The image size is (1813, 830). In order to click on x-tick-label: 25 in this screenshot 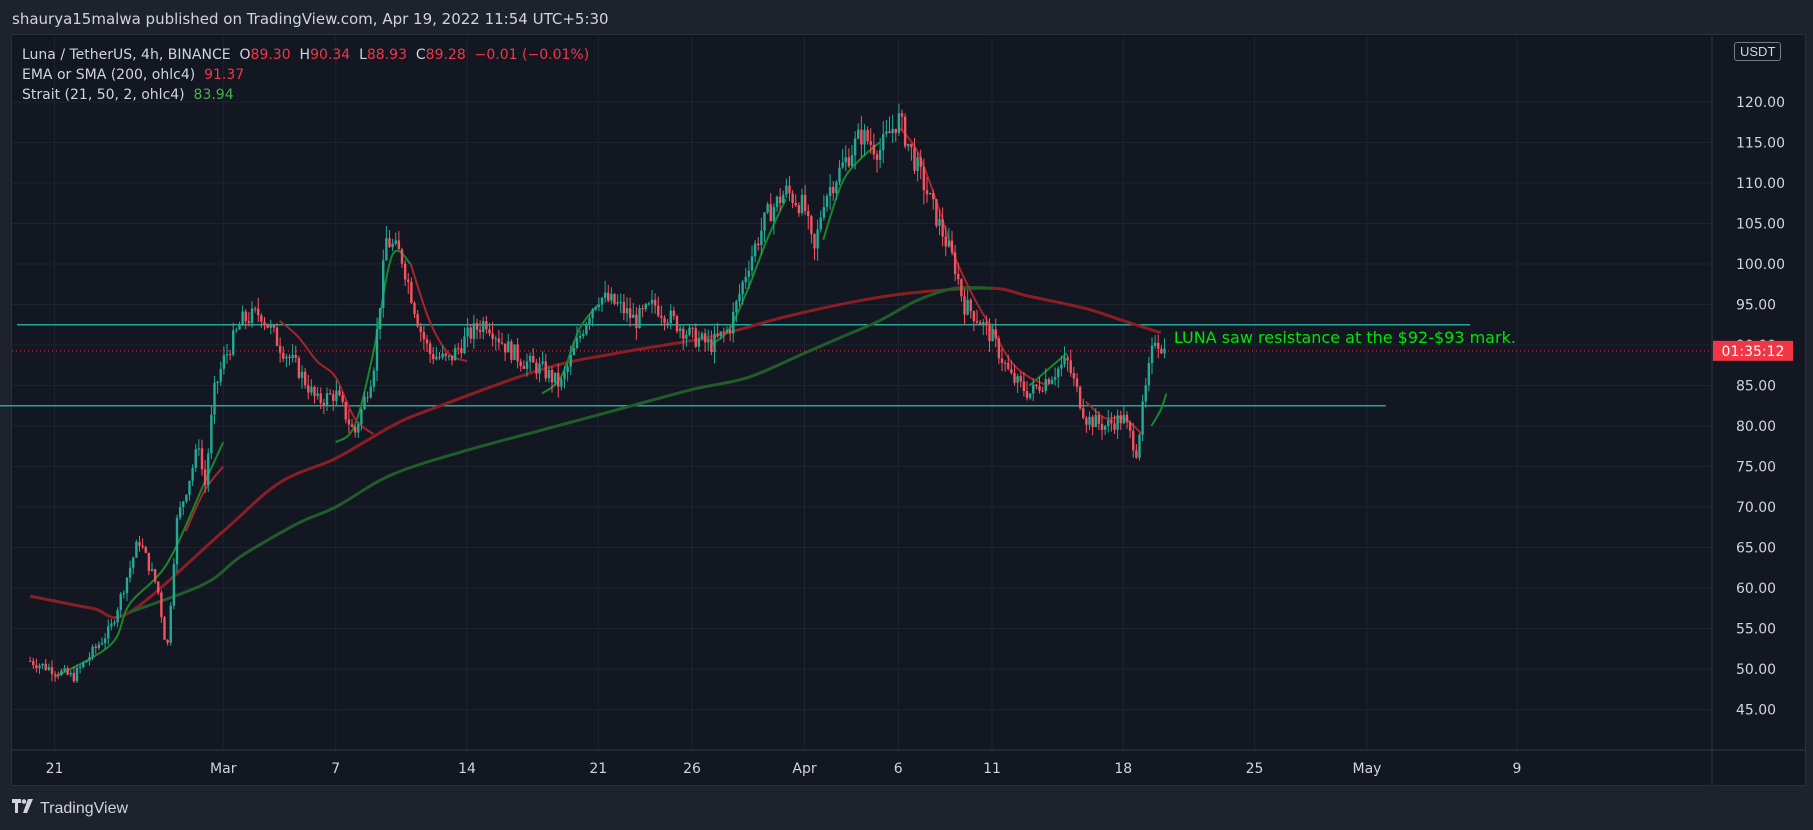, I will do `click(1255, 769)`.